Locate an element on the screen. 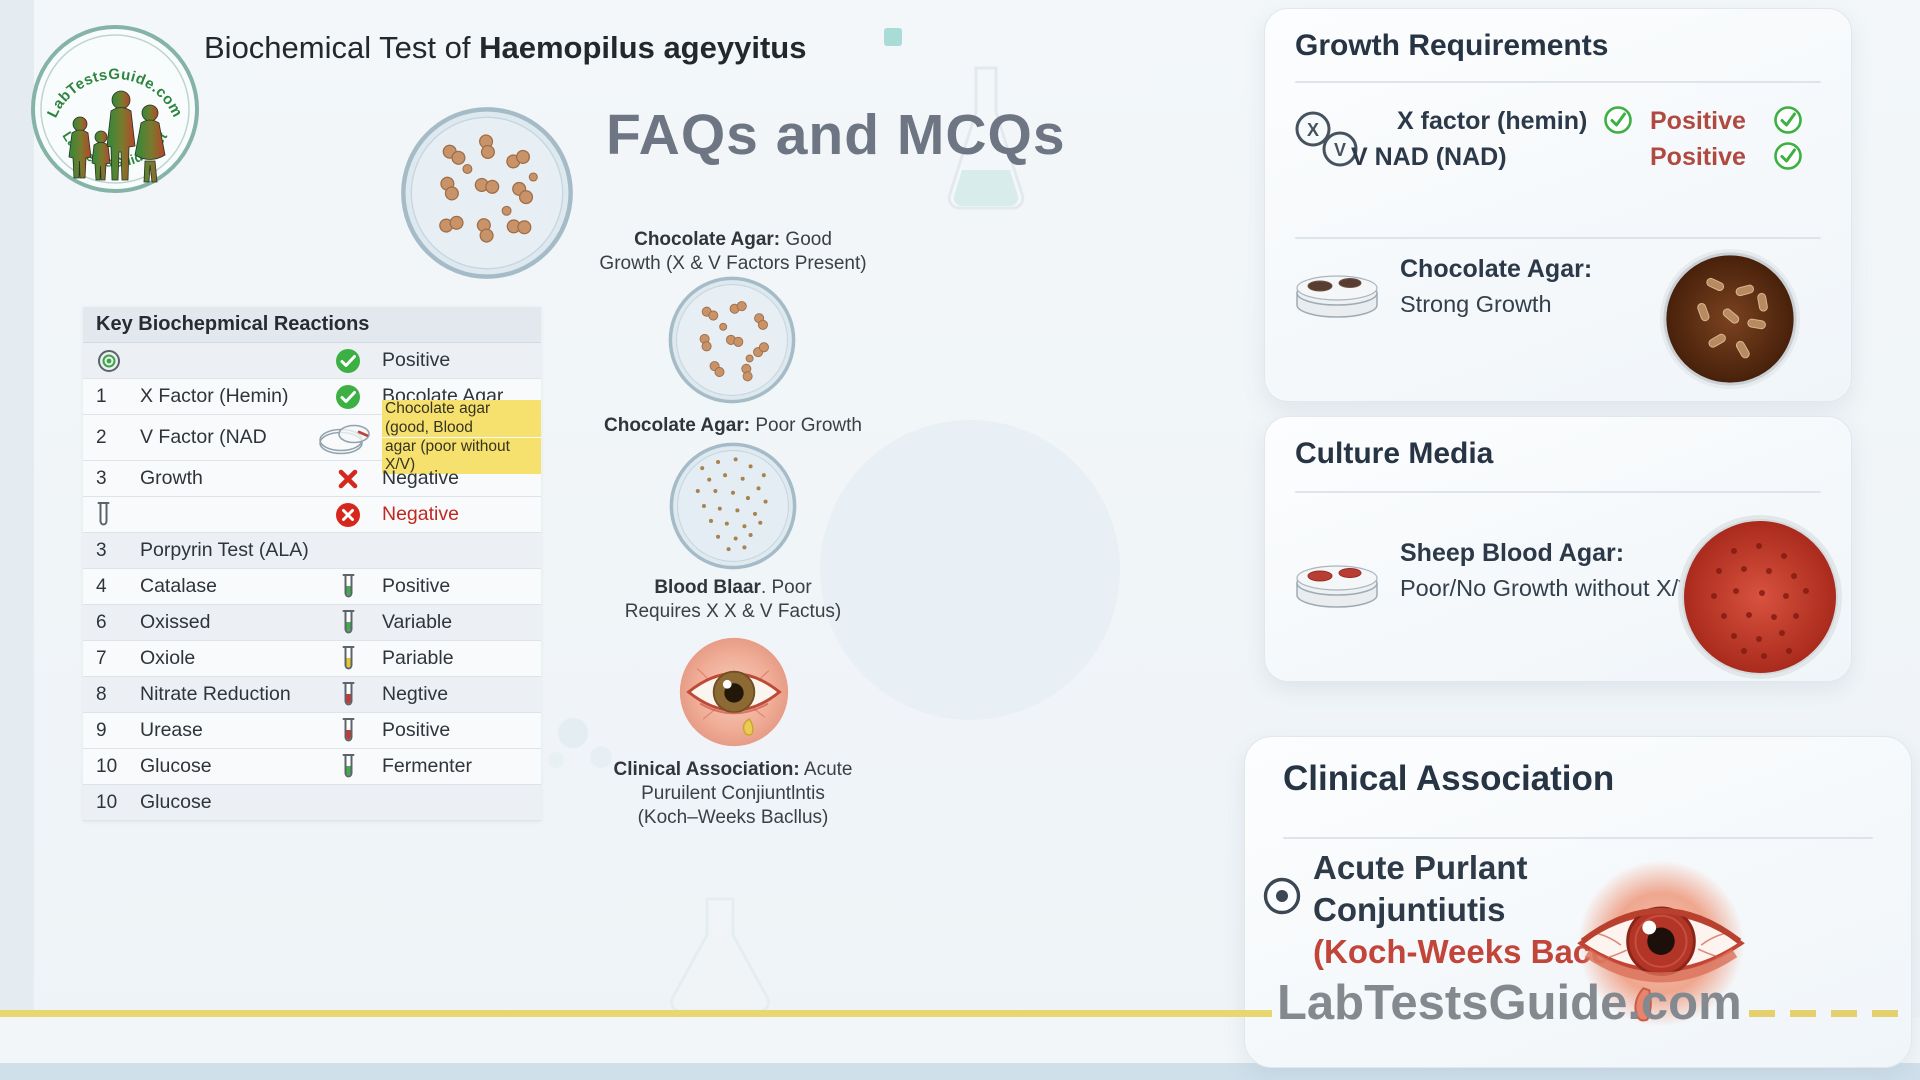 This screenshot has width=1920, height=1080. row-test-name: Porpyrin Test (ALA) is located at coordinates (224, 550).